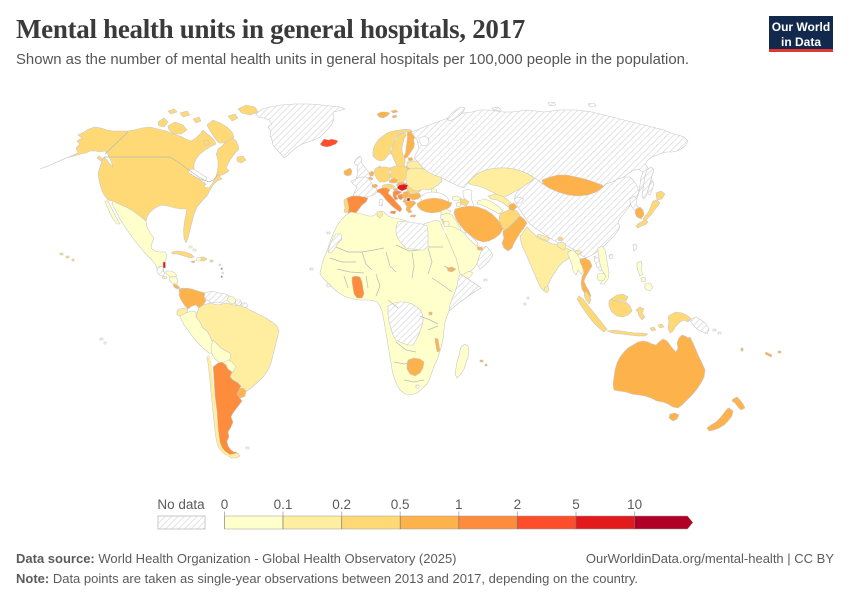 This screenshot has height=600, width=850. I want to click on svg-text: 2, so click(518, 504).